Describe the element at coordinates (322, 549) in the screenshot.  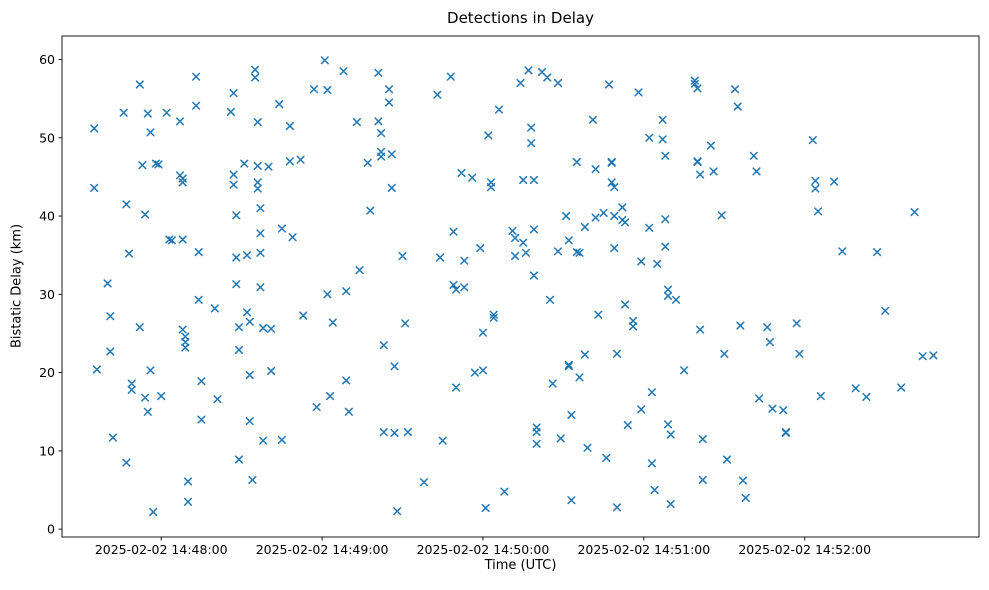
I see `x-tick-label: 2025-02-02 14:49:00` at that location.